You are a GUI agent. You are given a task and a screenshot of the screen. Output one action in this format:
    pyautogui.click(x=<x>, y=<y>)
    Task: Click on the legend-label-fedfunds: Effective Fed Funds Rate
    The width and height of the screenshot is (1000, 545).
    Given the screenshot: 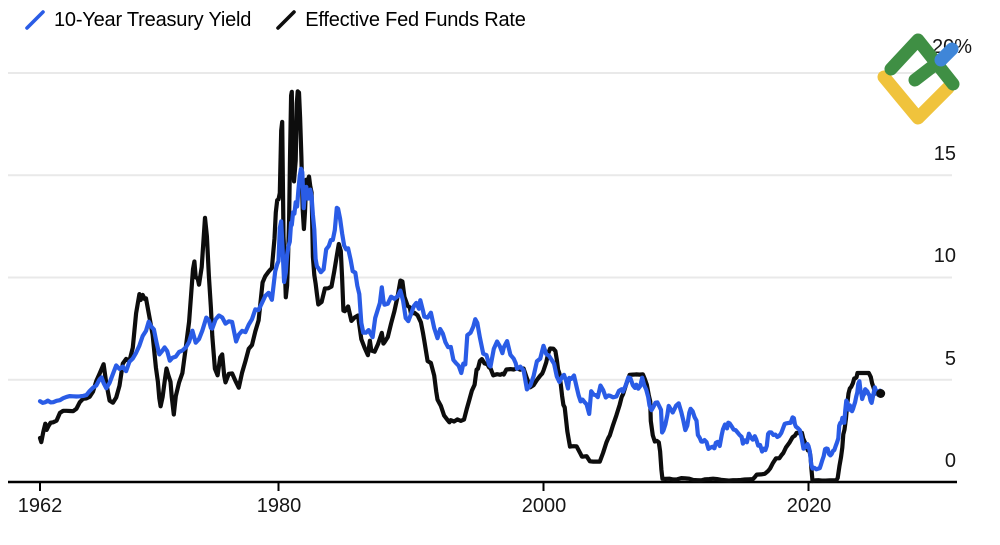 What is the action you would take?
    pyautogui.click(x=415, y=19)
    